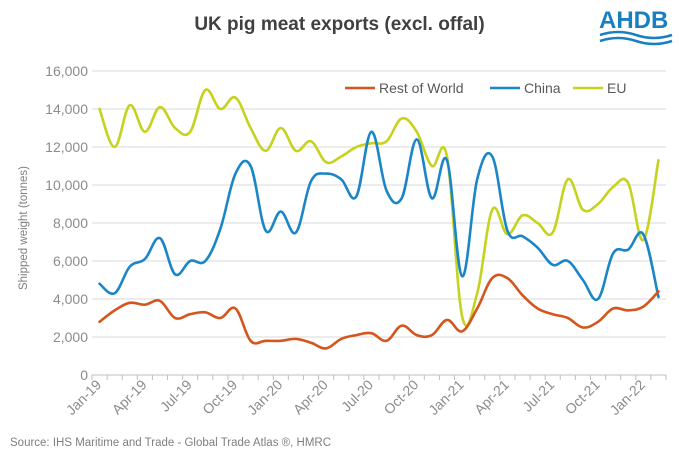  What do you see at coordinates (66, 71) in the screenshot?
I see `y-tick-label: 16,000` at bounding box center [66, 71].